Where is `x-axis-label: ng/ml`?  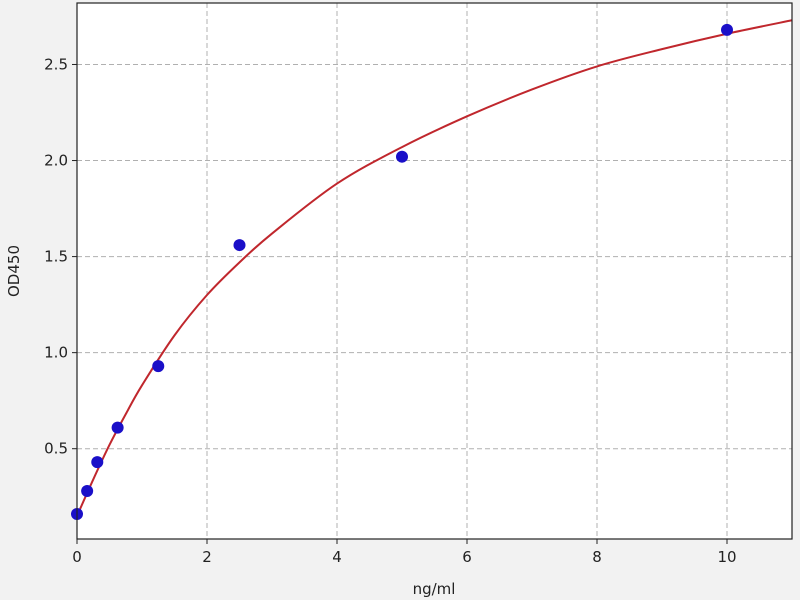
x-axis-label: ng/ml is located at coordinates (434, 589).